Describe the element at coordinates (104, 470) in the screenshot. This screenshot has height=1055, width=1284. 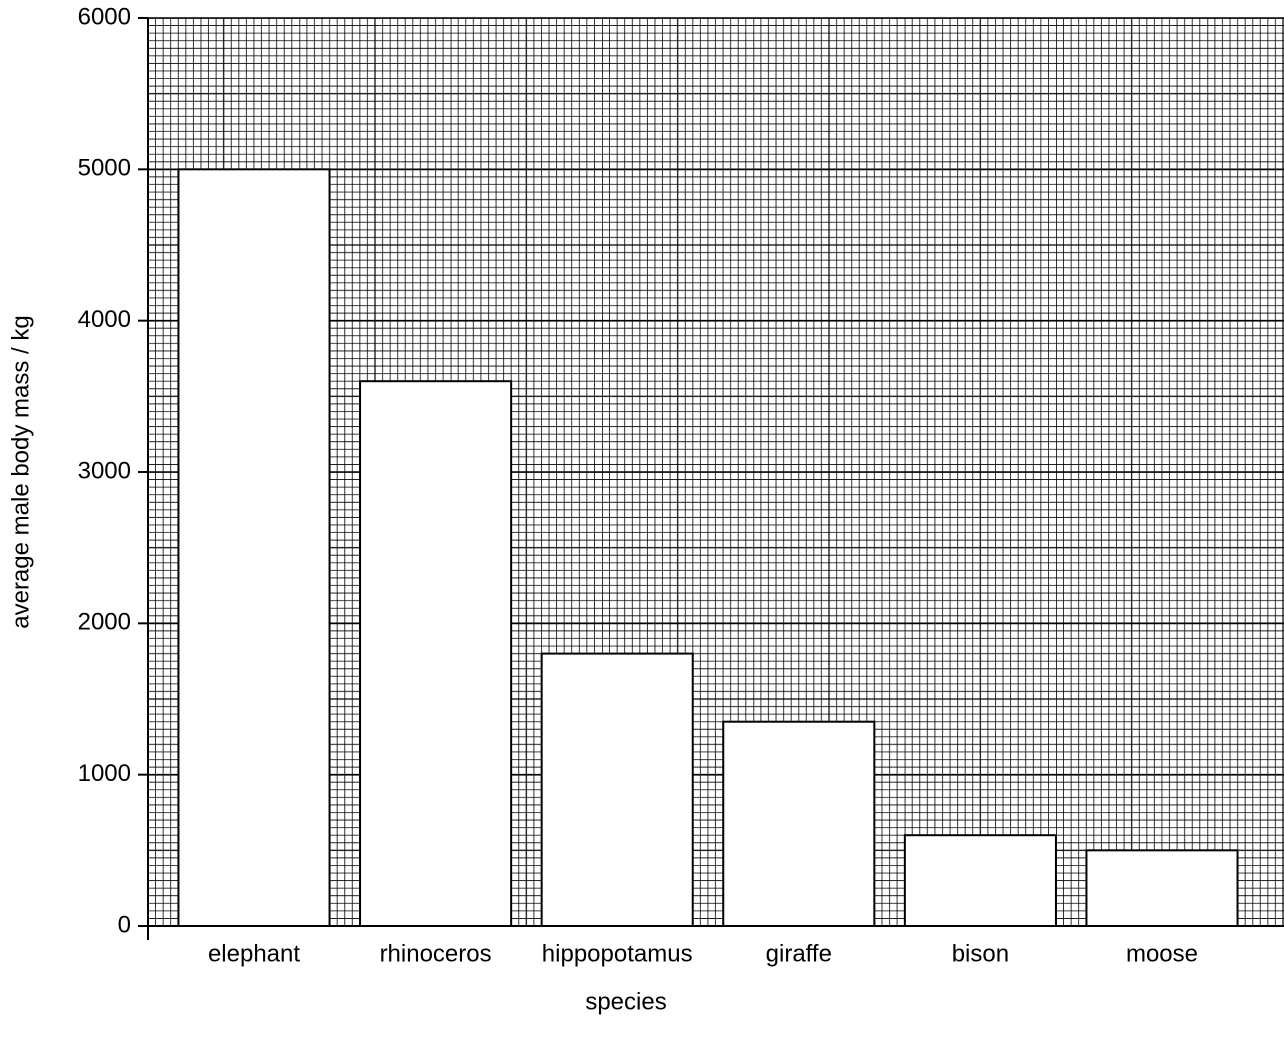
I see `y-tick-label: 3000` at that location.